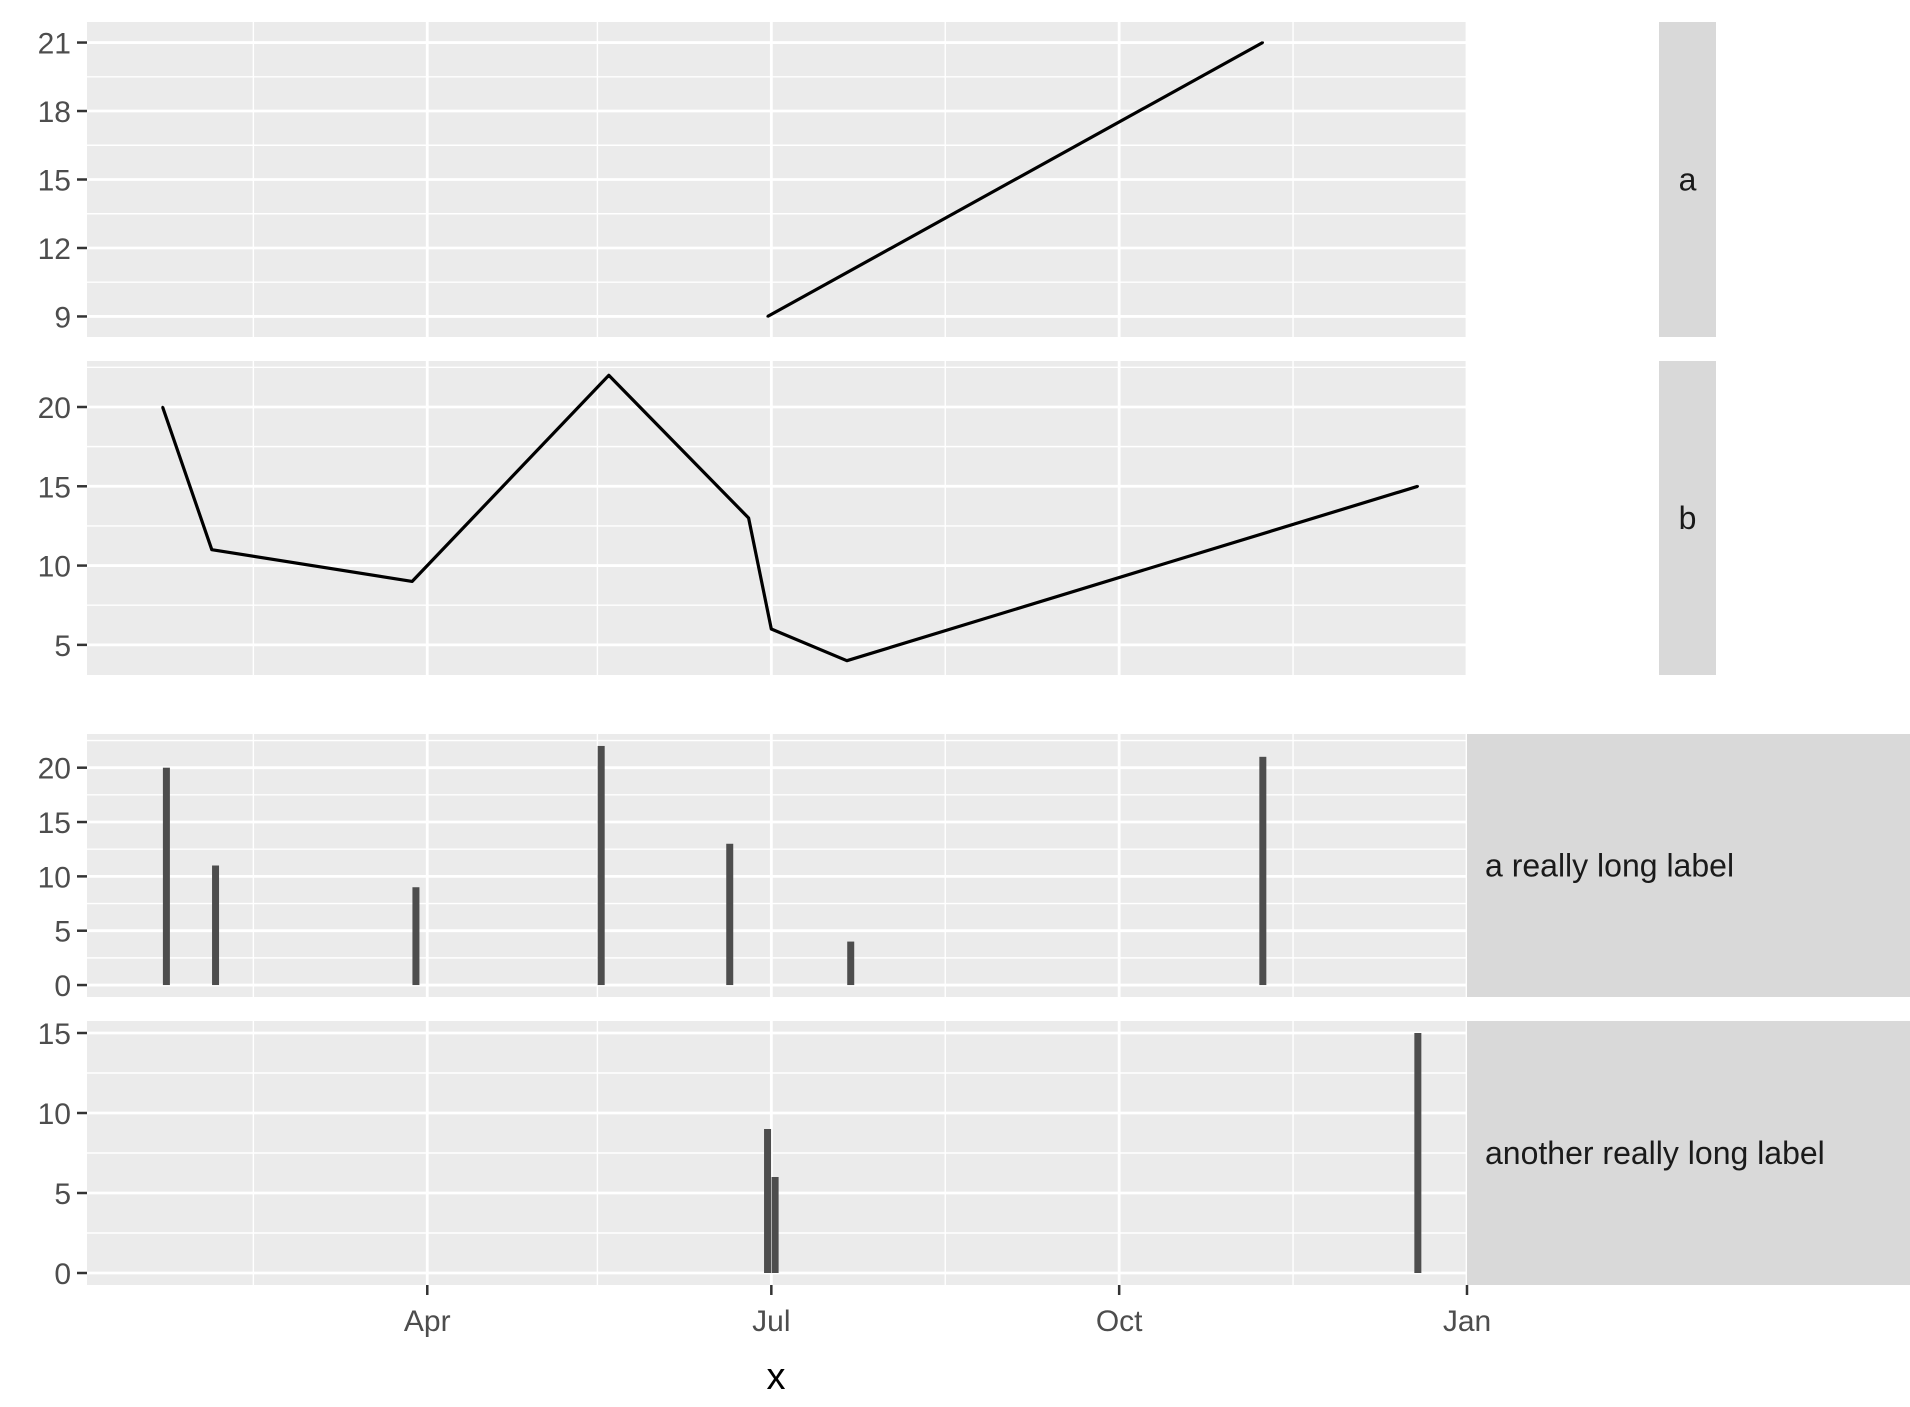 Image resolution: width=1910 pixels, height=1407 pixels. I want to click on x-axis: Apr Jul Oct Jan, so click(947, 1311).